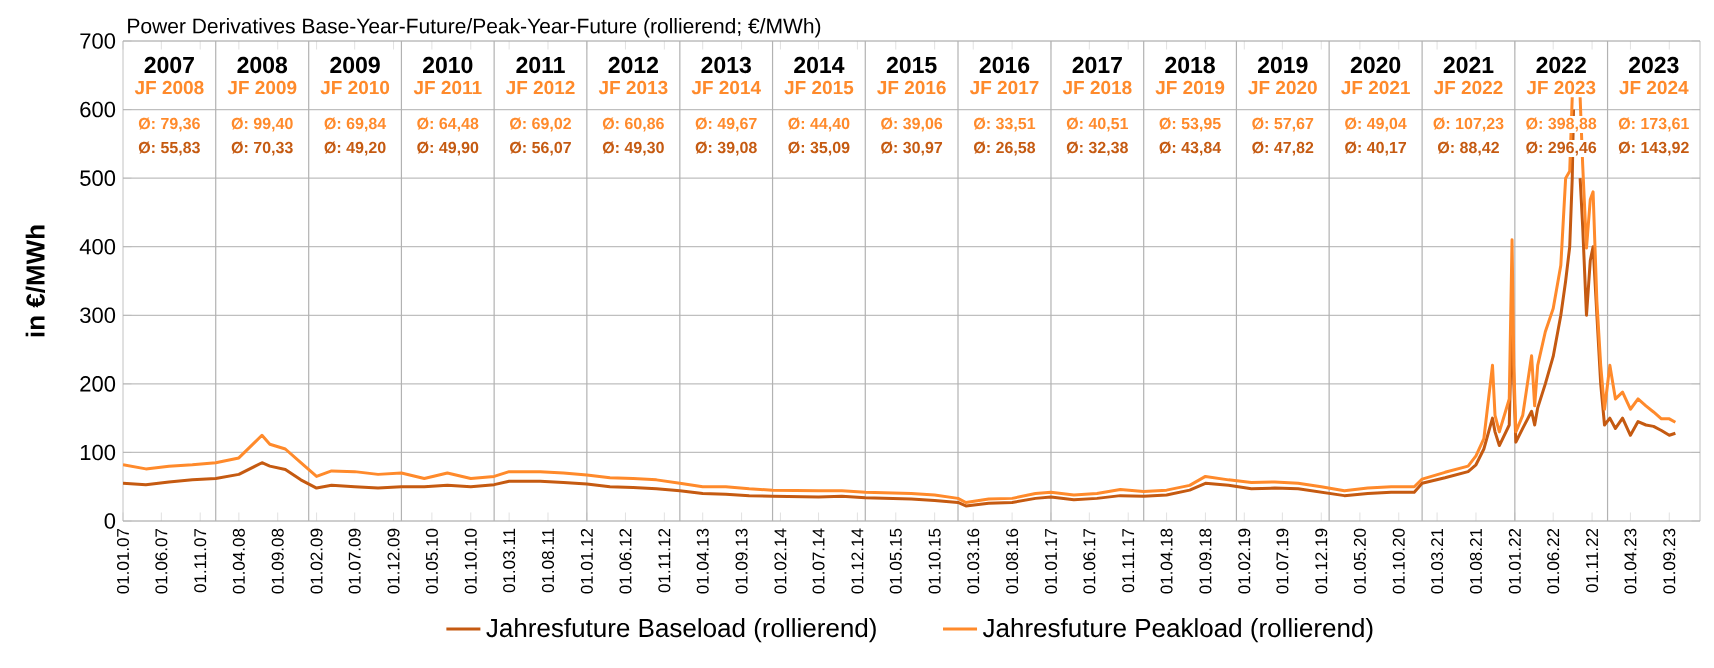 The image size is (1714, 668). What do you see at coordinates (169, 124) in the screenshot?
I see `annotation: Ø: 79,36` at bounding box center [169, 124].